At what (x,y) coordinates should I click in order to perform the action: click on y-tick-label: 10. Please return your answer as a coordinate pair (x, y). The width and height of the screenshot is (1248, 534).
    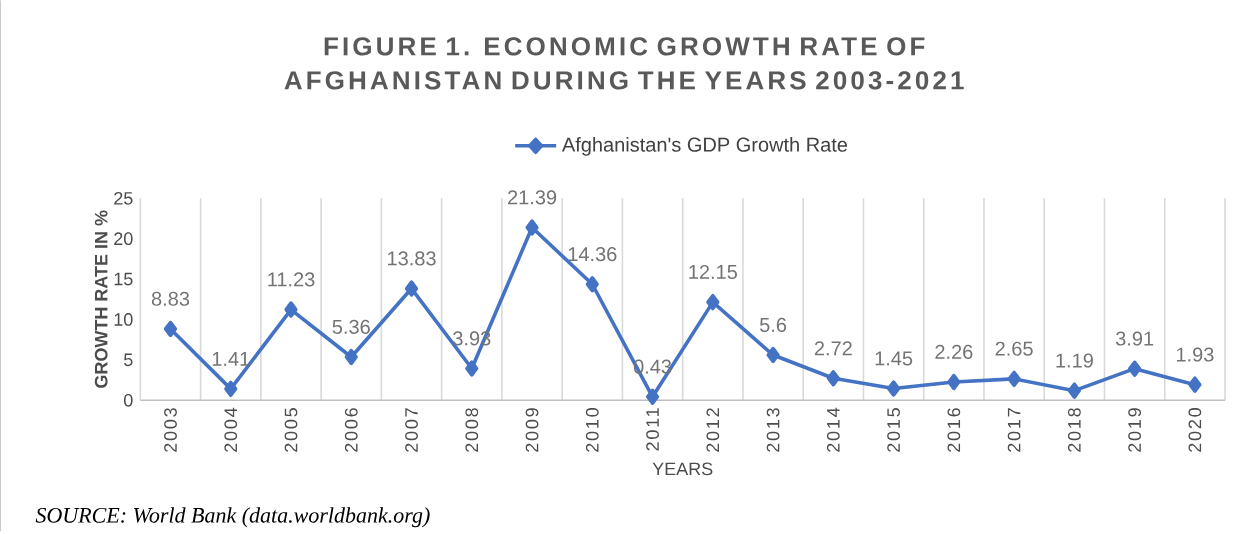
    Looking at the image, I should click on (123, 319).